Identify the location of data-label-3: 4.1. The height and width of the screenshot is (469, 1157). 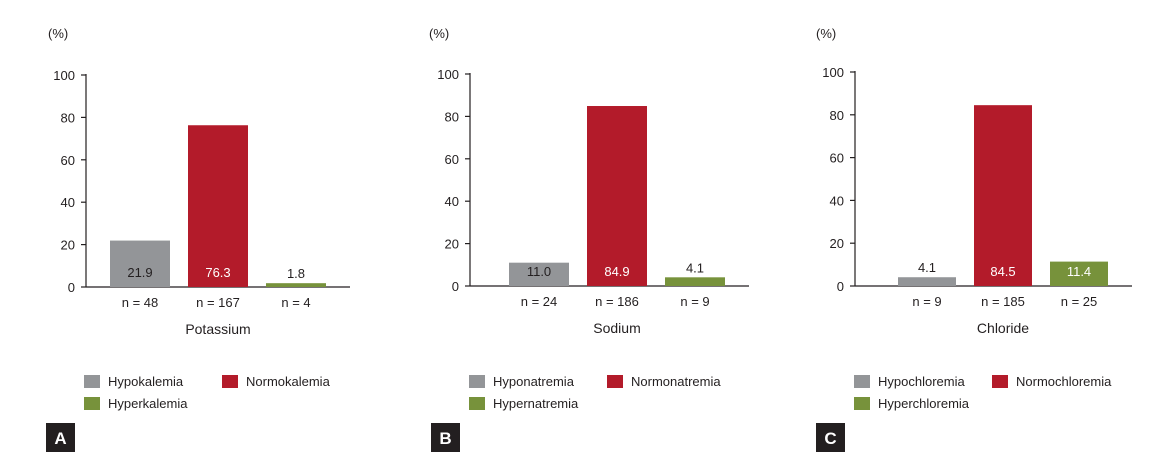
(695, 267).